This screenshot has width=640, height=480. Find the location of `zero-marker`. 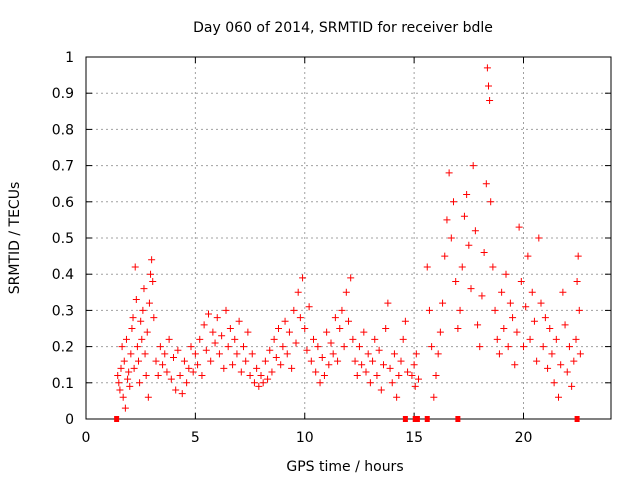

zero-marker is located at coordinates (417, 419).